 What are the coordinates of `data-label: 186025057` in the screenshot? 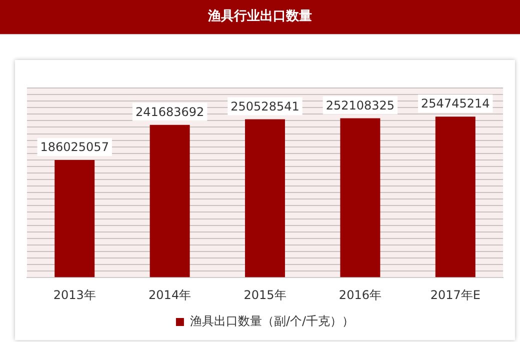 It's located at (74, 147).